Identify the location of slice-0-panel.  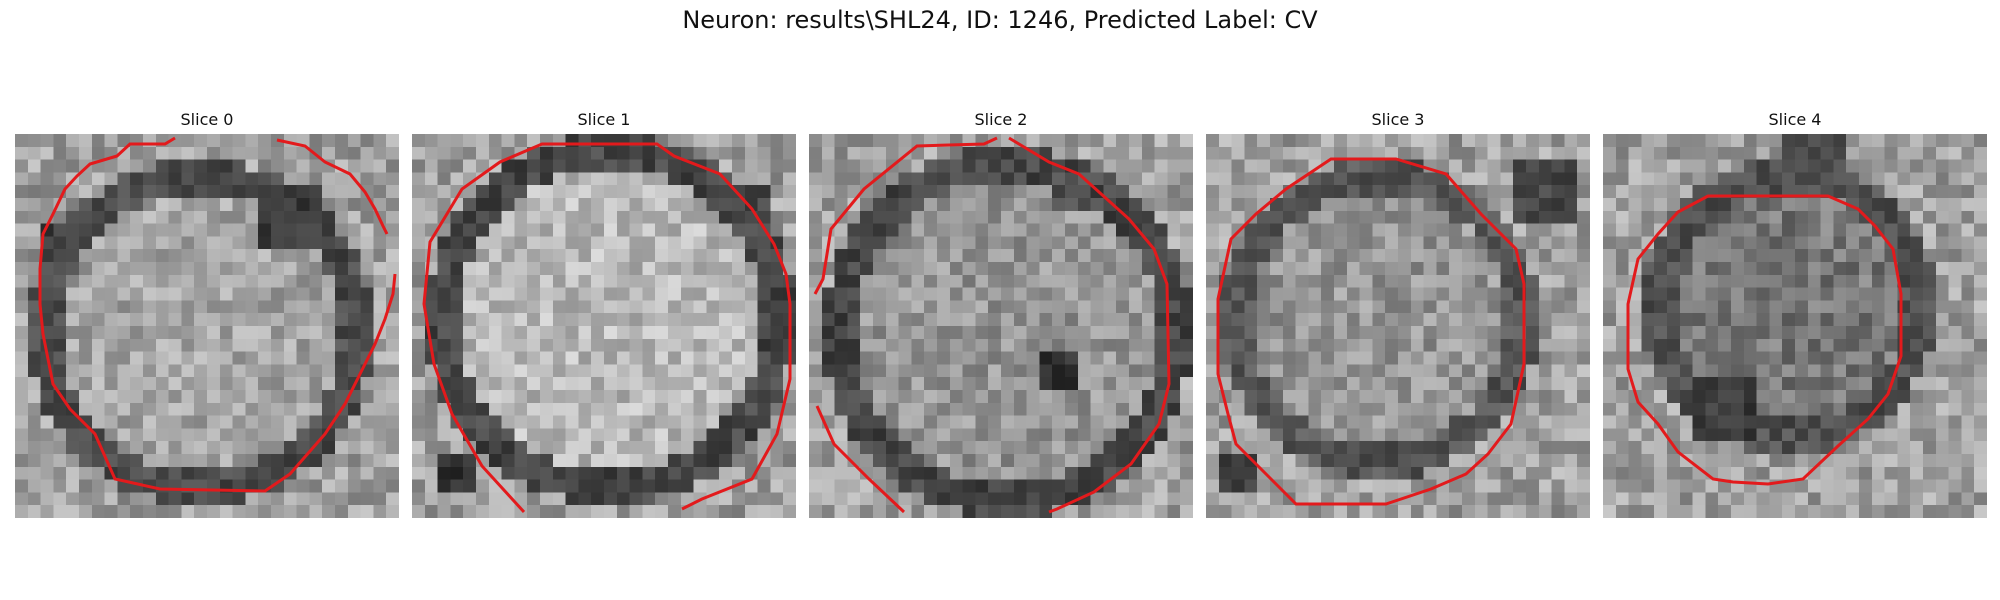
(207, 326).